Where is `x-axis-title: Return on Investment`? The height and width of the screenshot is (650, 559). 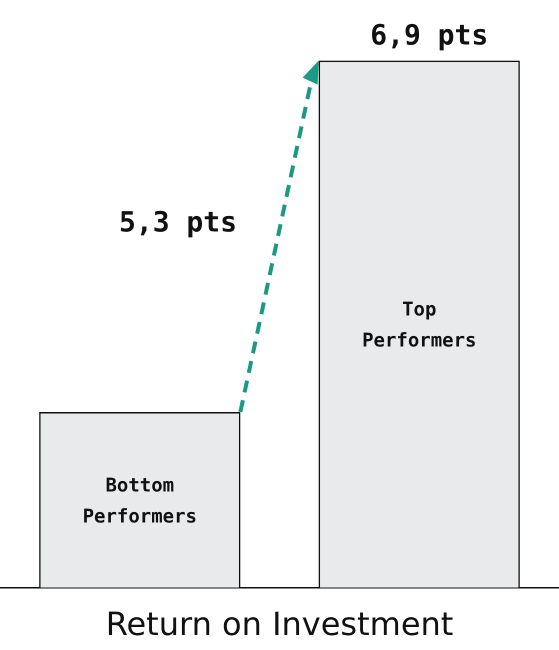
x-axis-title: Return on Investment is located at coordinates (280, 624).